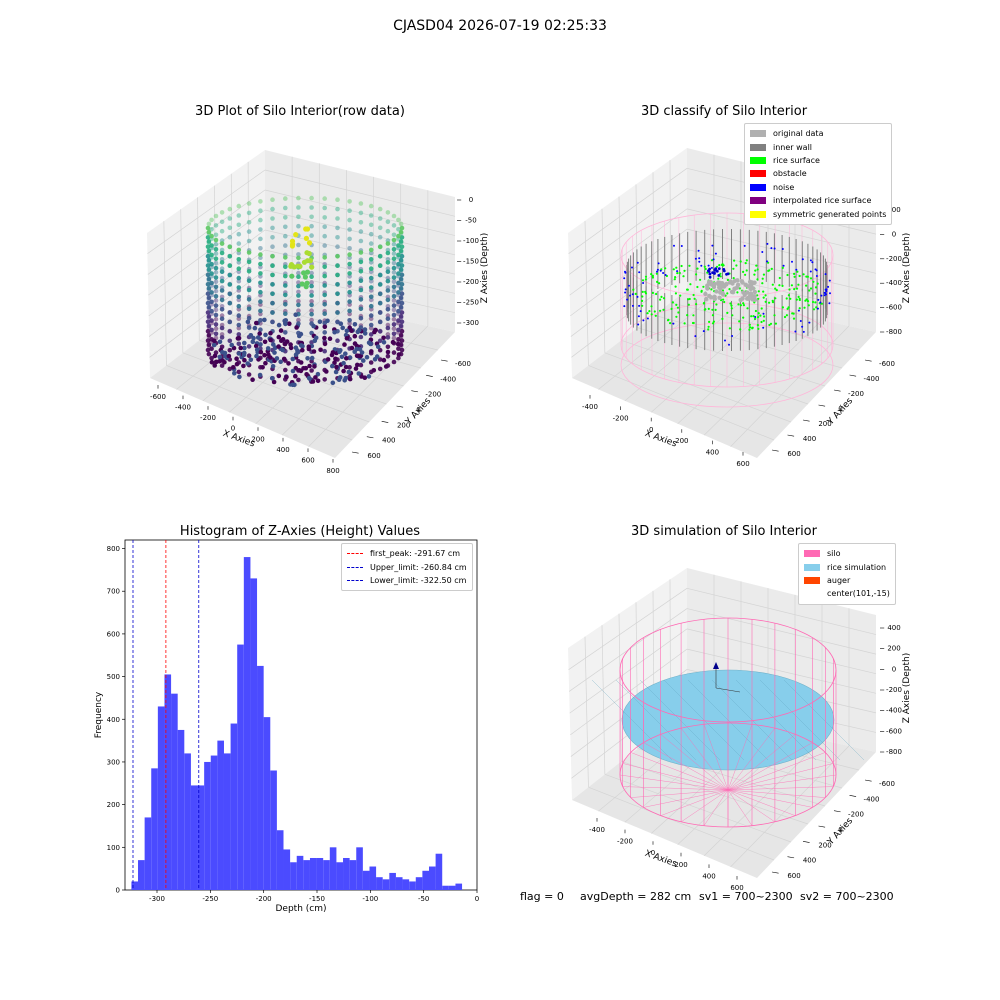 The image size is (1000, 1000). What do you see at coordinates (818, 133) in the screenshot?
I see `legend-entry: original data` at bounding box center [818, 133].